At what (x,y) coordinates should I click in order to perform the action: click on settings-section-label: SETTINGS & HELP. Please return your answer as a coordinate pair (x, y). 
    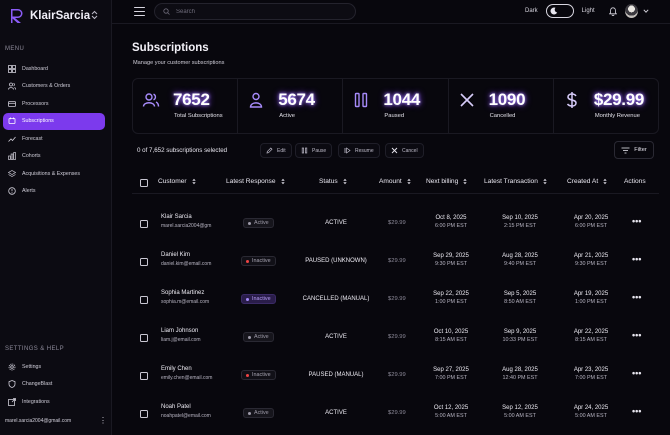
    Looking at the image, I should click on (35, 349).